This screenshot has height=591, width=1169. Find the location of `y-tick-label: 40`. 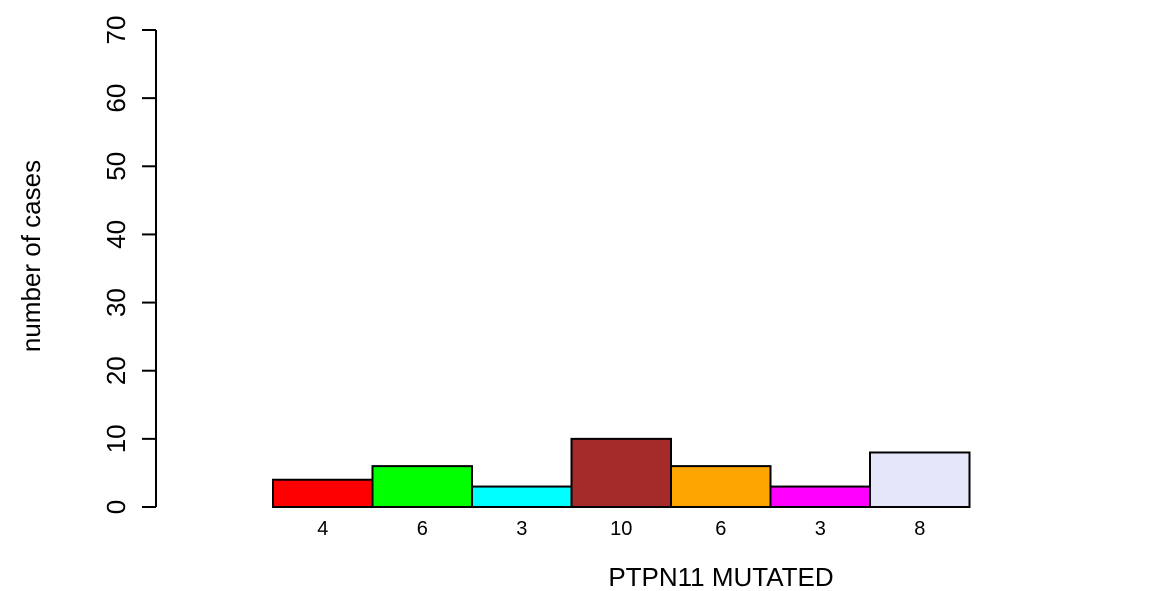

y-tick-label: 40 is located at coordinates (116, 234).